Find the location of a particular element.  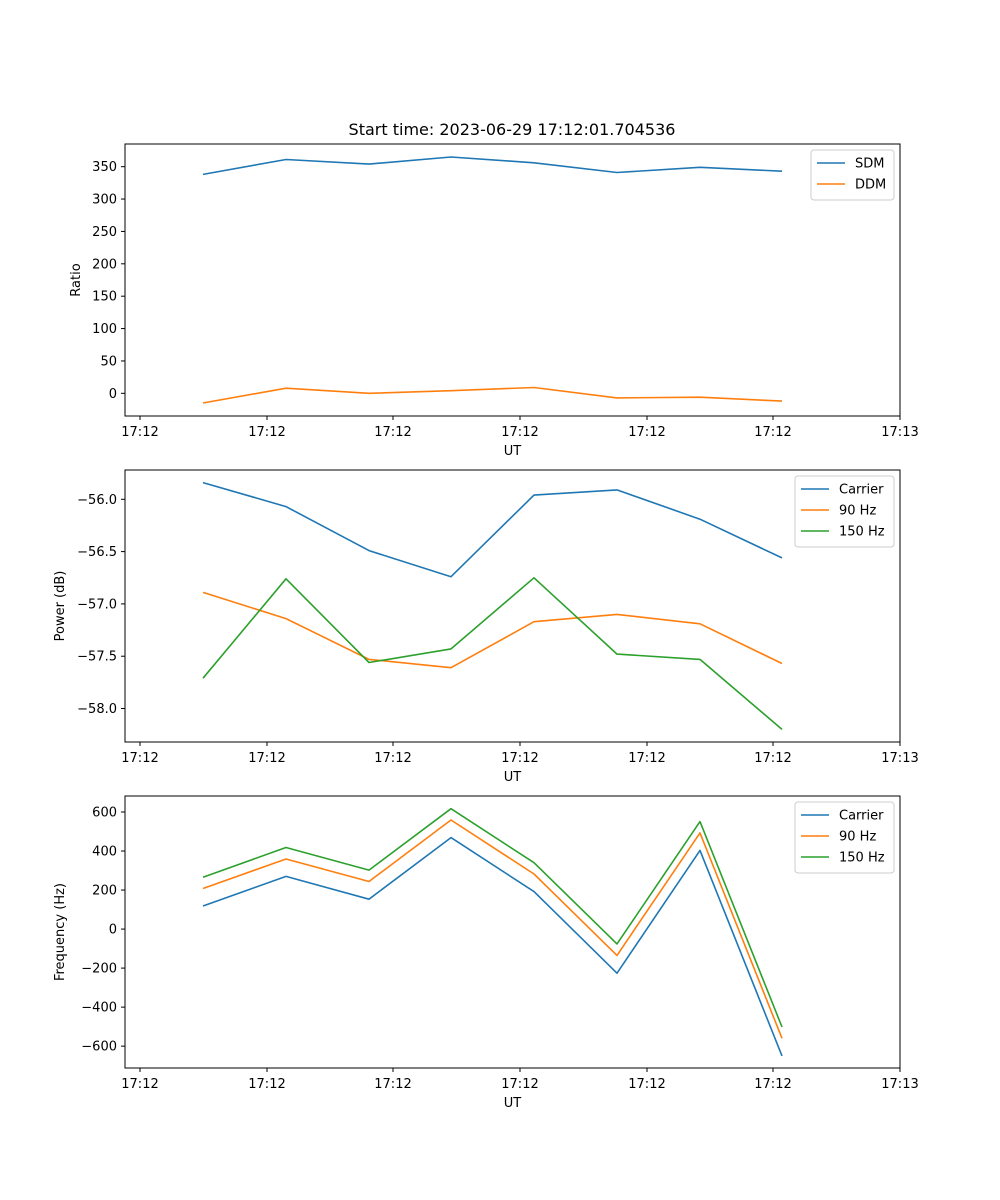

y-tick-label: 300 is located at coordinates (104, 200).